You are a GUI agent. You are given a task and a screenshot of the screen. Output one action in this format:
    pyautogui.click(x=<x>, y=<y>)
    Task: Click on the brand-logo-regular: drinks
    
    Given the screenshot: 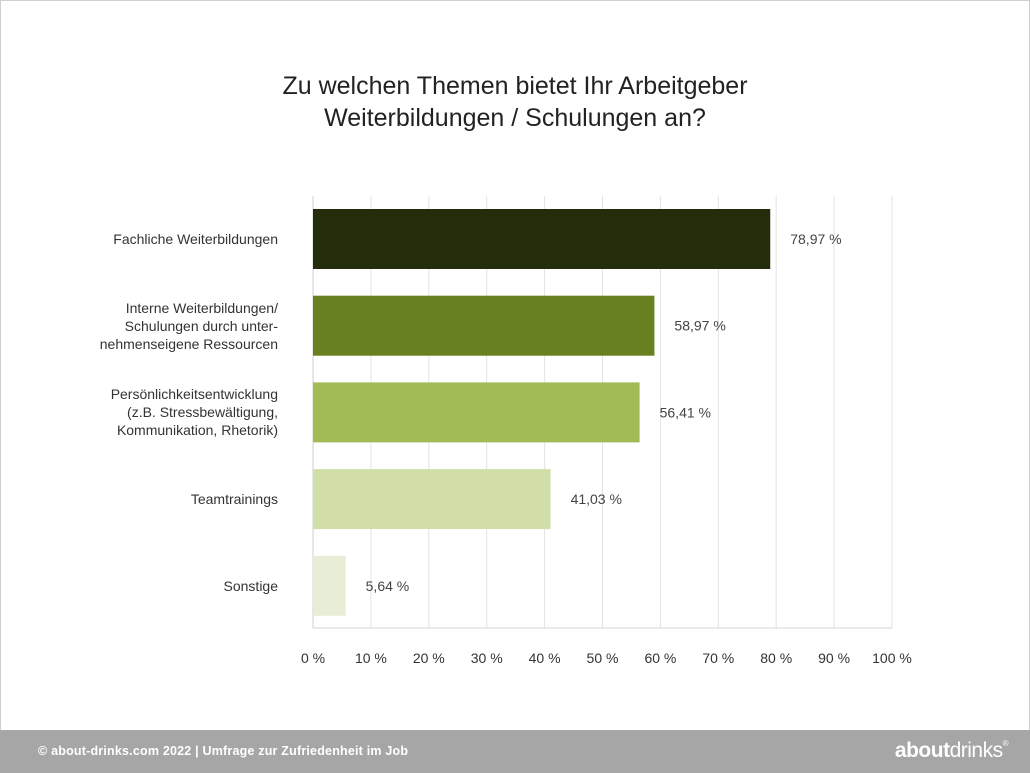 What is the action you would take?
    pyautogui.click(x=976, y=750)
    